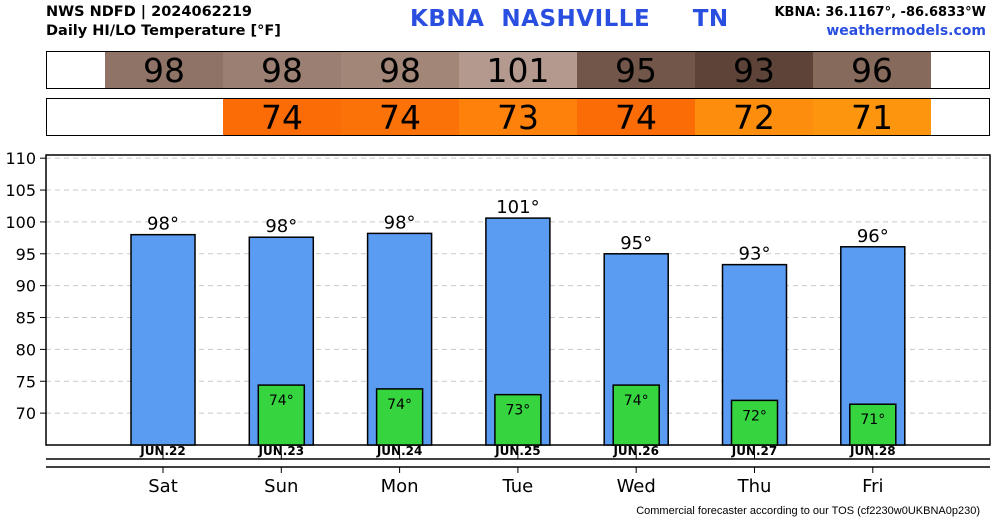  Describe the element at coordinates (20, 158) in the screenshot. I see `y-tick-label: 110` at that location.